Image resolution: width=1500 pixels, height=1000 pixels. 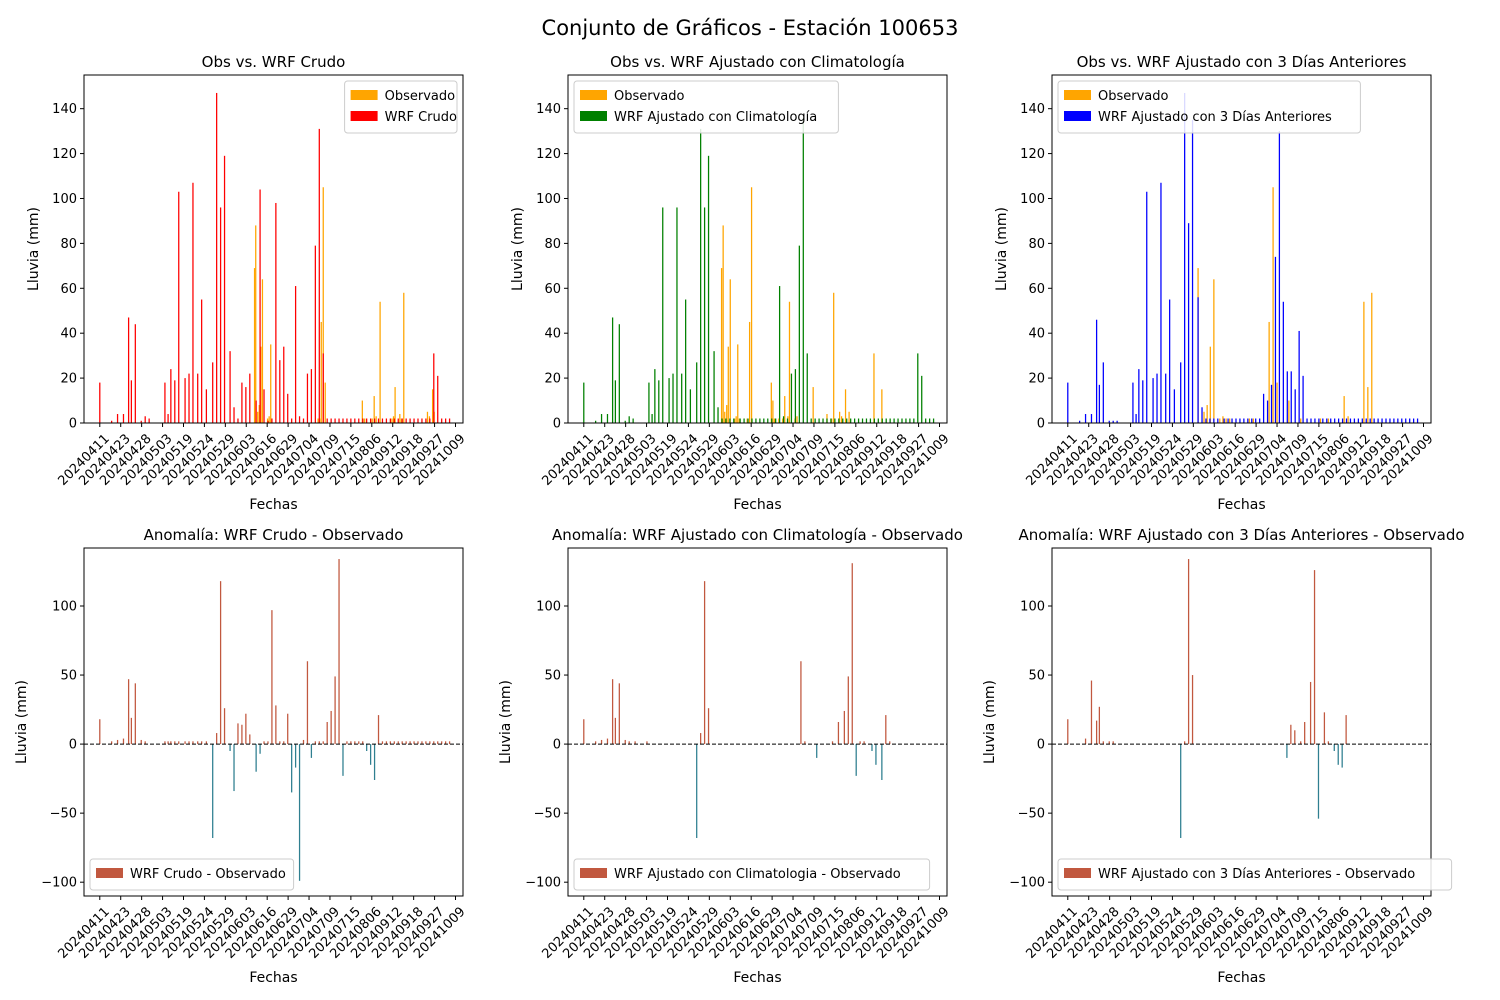 I want to click on chart-title: Obs vs. WRF Crudo, so click(x=274, y=62).